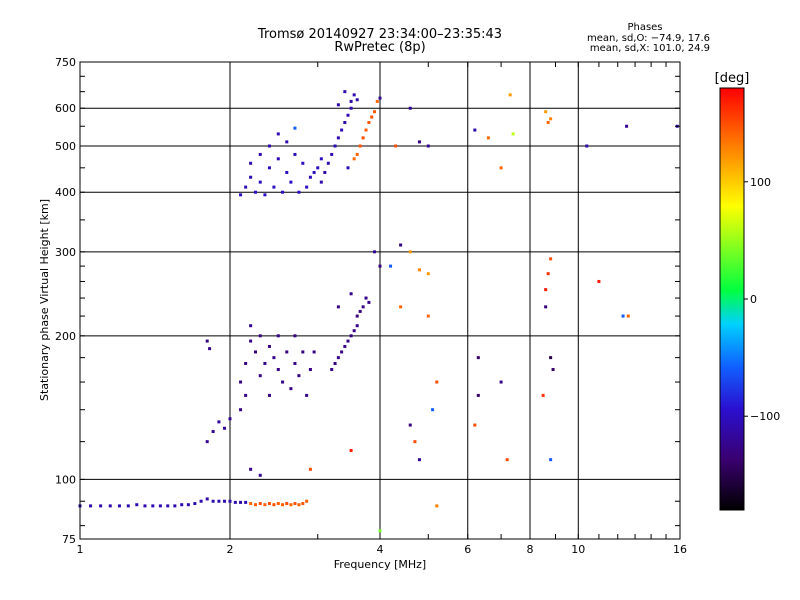 This screenshot has width=800, height=600. Describe the element at coordinates (380, 564) in the screenshot. I see `x-axis-label: Frequency [MHz]` at that location.